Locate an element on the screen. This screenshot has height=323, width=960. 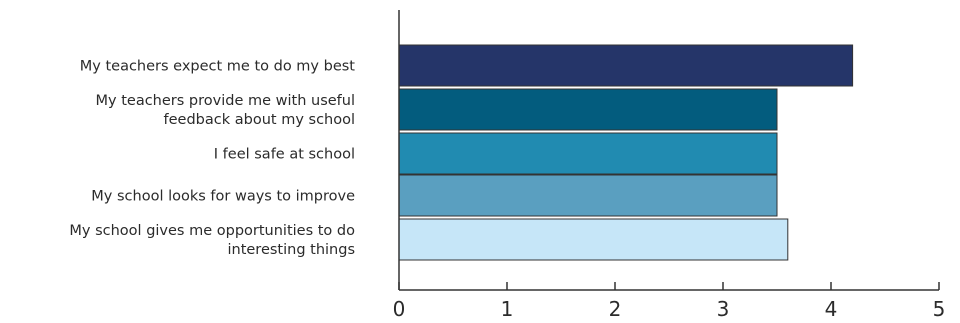
category-label-1: My teachers expect me to do my best is located at coordinates (218, 67).